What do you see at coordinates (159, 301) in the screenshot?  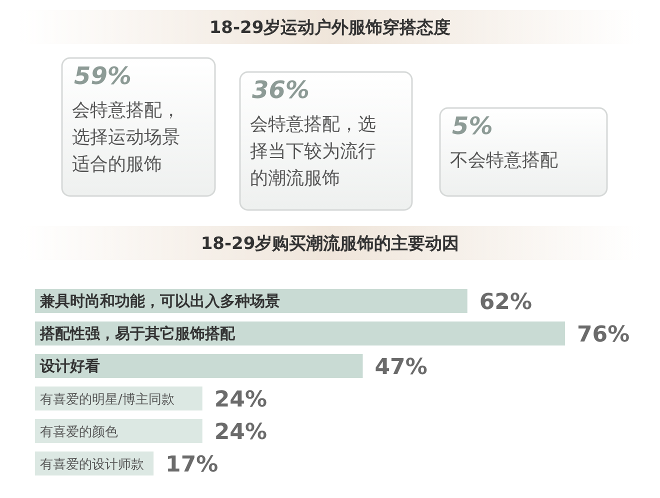 I see `y-tick-label: 兼具时尚和功能，可以出入多种场景` at bounding box center [159, 301].